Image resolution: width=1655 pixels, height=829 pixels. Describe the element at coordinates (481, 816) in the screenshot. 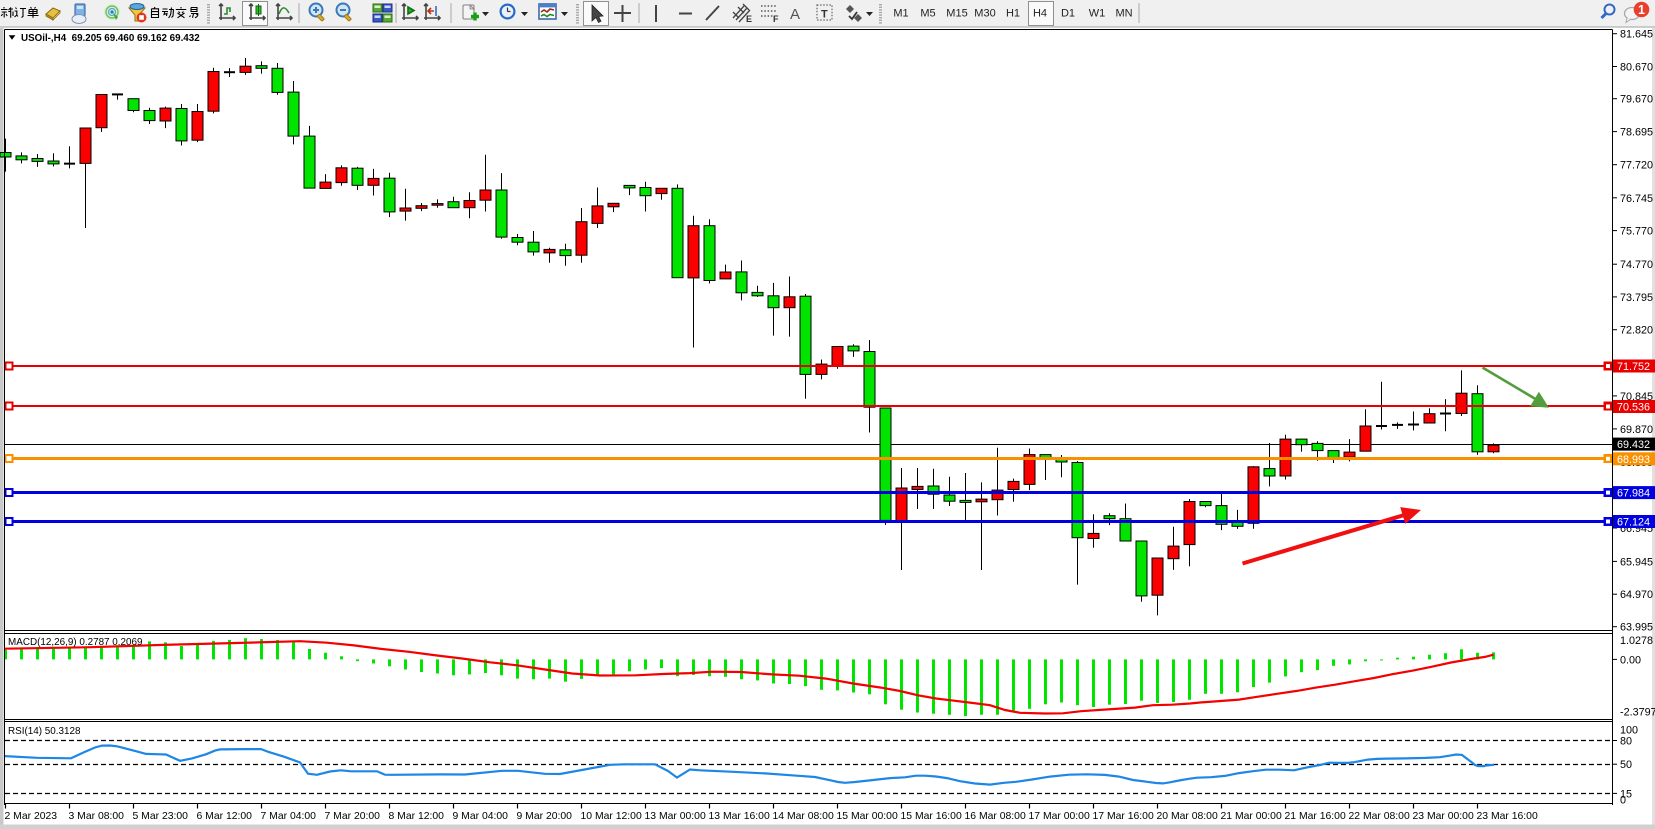

I see `svg-text: 9 Mar 04:00` at that location.